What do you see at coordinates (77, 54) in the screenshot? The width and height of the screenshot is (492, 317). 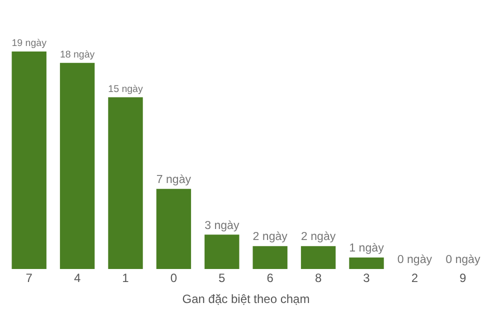 I see `data-label: 18 ngày` at bounding box center [77, 54].